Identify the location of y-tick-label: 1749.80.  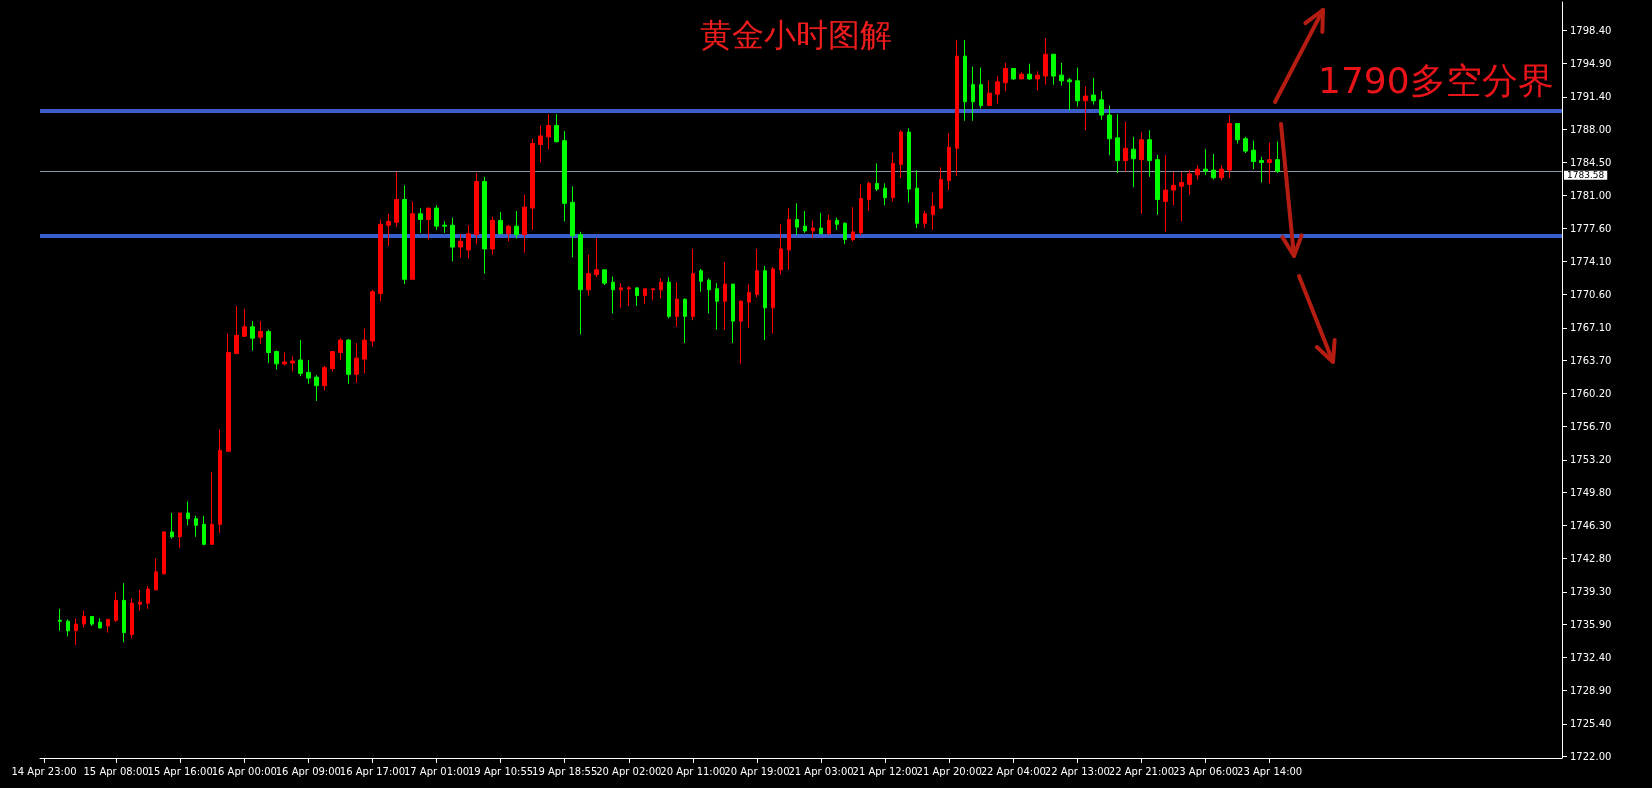
(1591, 492).